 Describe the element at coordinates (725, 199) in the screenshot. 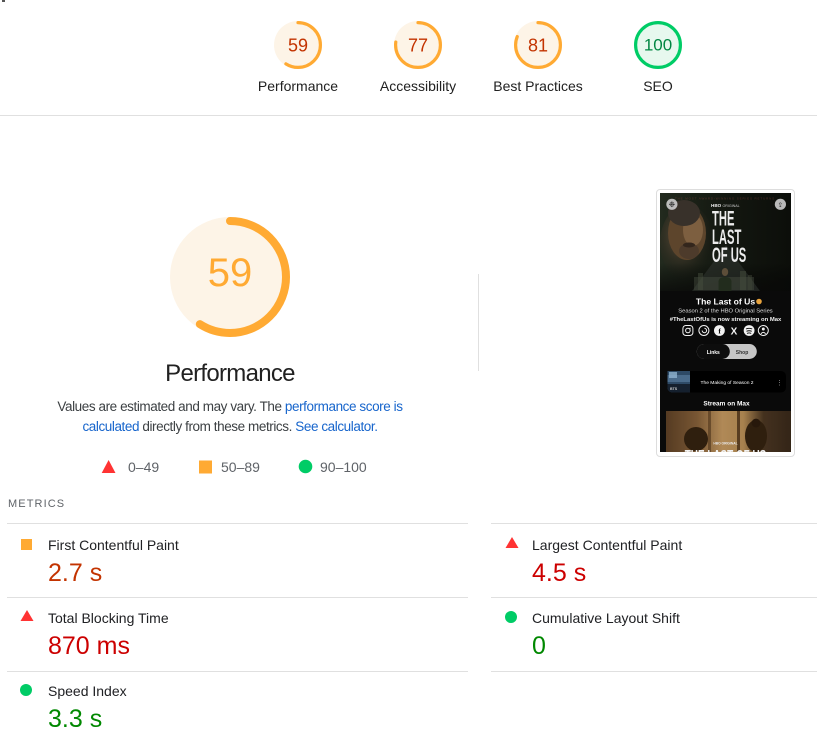

I see `svg-text:THE MOST AWARD-WINNING SERIES: THE MOST AWARD-WINNING SERIES RETURNS` at that location.